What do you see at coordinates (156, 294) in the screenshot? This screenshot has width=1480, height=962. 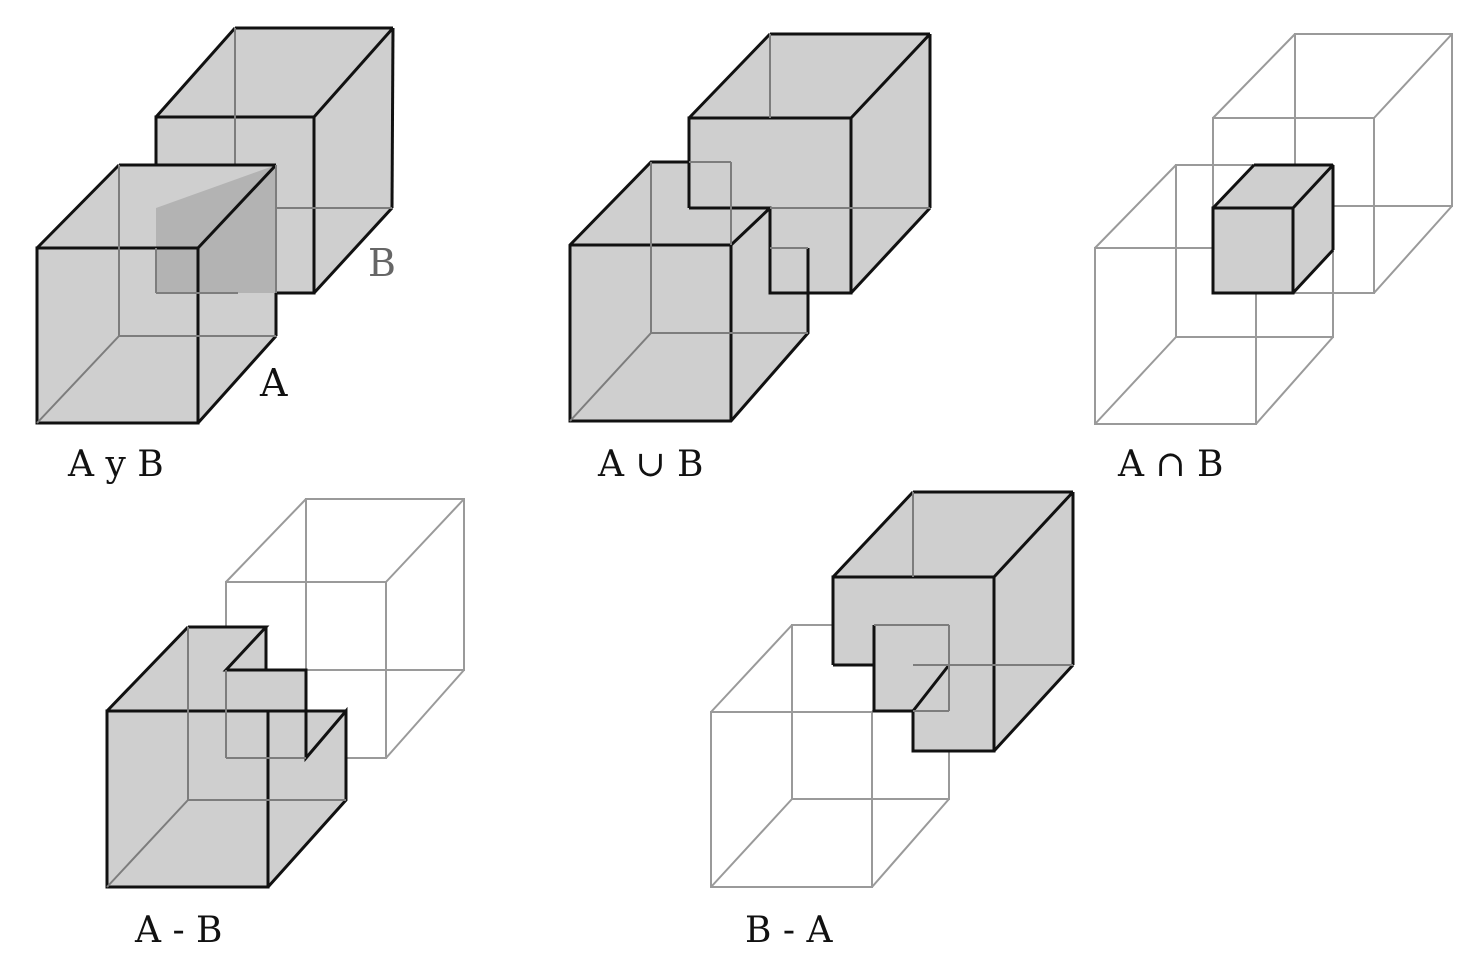 I see `cube-a` at bounding box center [156, 294].